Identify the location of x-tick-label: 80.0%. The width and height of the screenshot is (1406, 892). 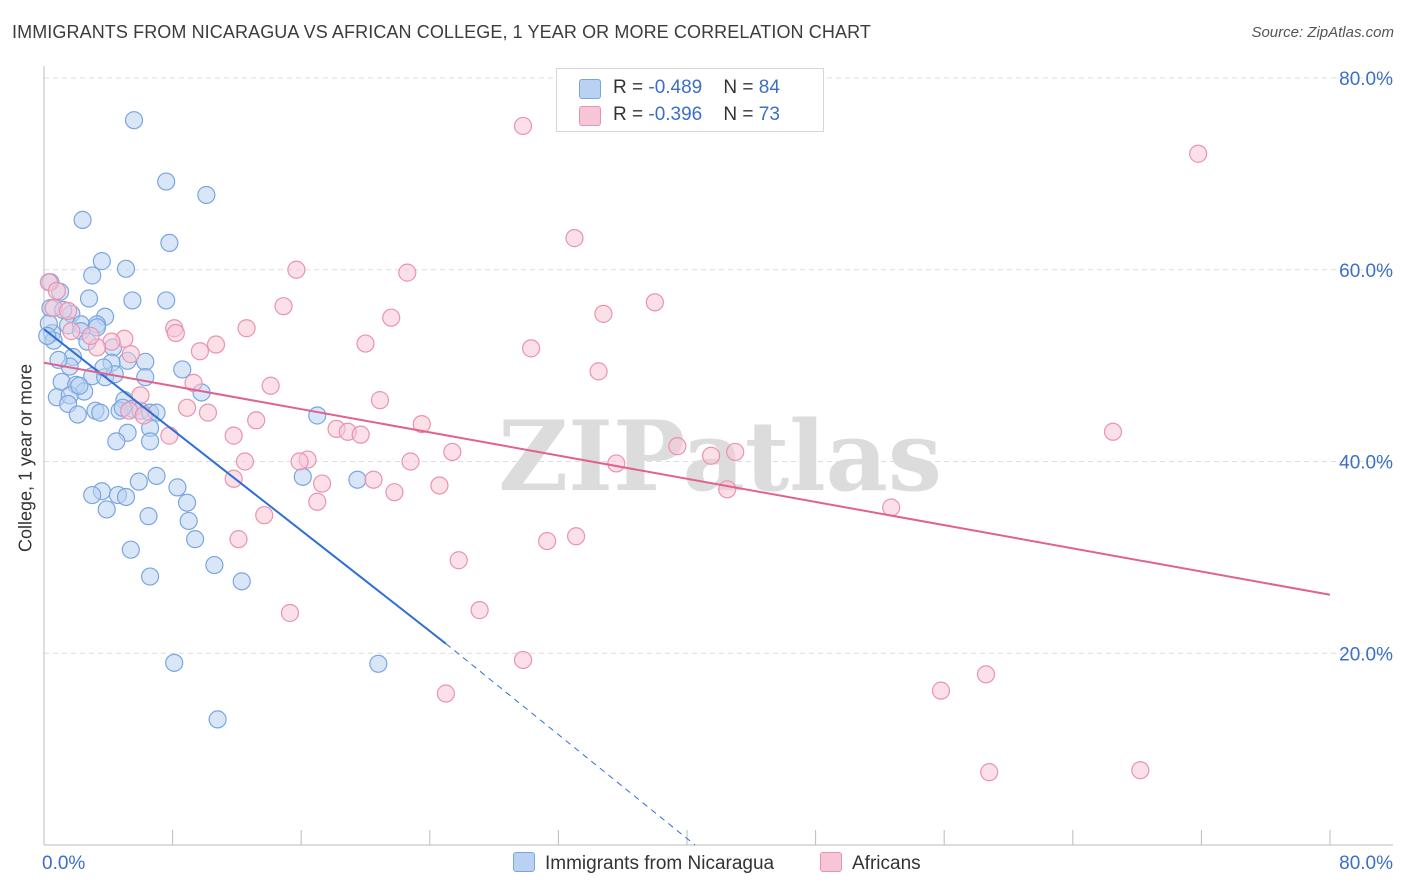
(1366, 863).